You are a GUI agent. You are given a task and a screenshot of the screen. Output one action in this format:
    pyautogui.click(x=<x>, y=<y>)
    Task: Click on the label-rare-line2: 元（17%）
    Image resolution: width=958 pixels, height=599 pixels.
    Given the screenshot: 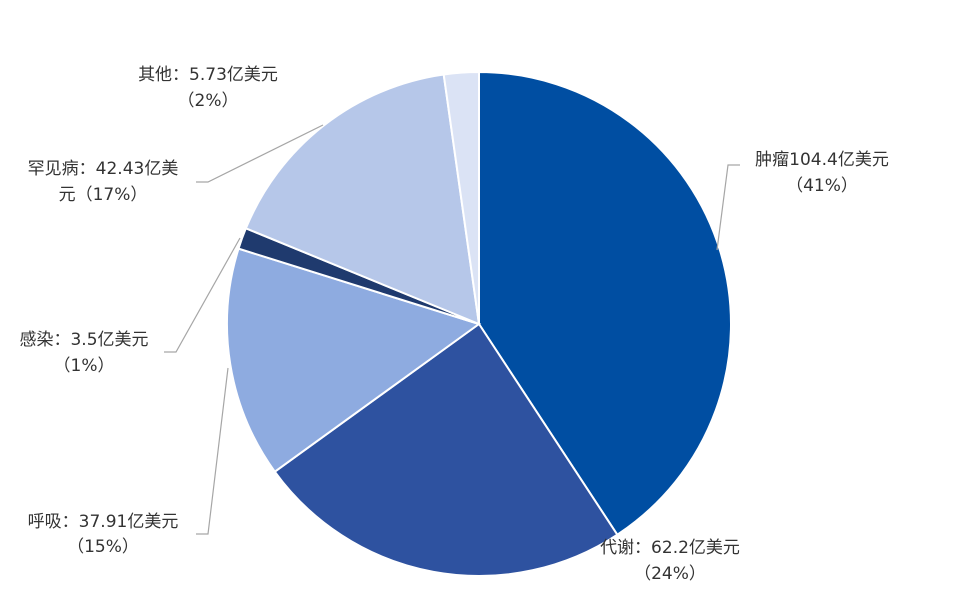 What is the action you would take?
    pyautogui.click(x=103, y=195)
    